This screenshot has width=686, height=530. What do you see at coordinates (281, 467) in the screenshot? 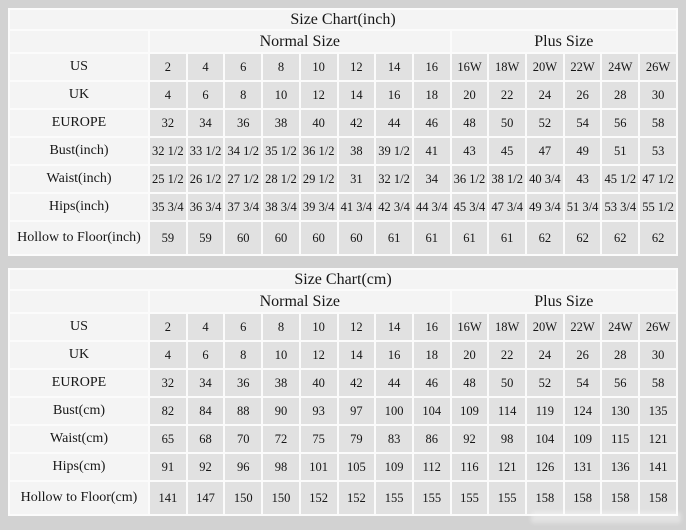
I see `data-cell: 98` at bounding box center [281, 467].